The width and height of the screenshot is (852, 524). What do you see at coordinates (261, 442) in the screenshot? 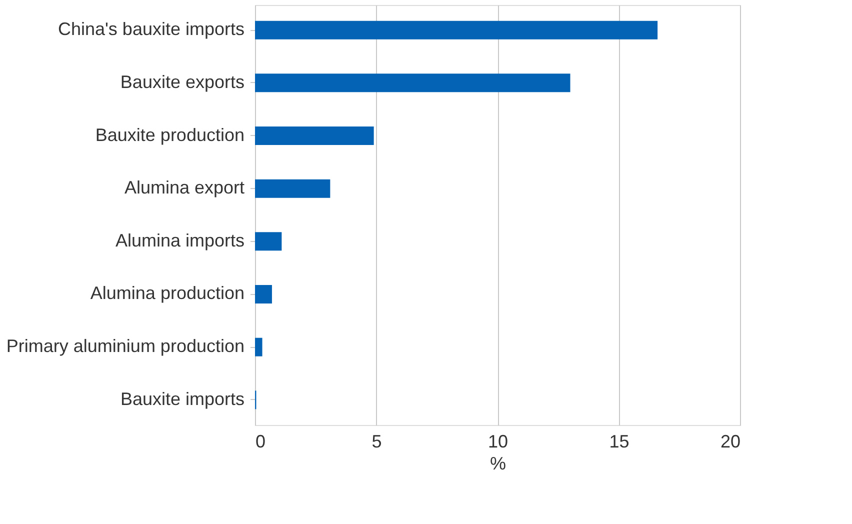
I see `x-tick-label: 0` at bounding box center [261, 442].